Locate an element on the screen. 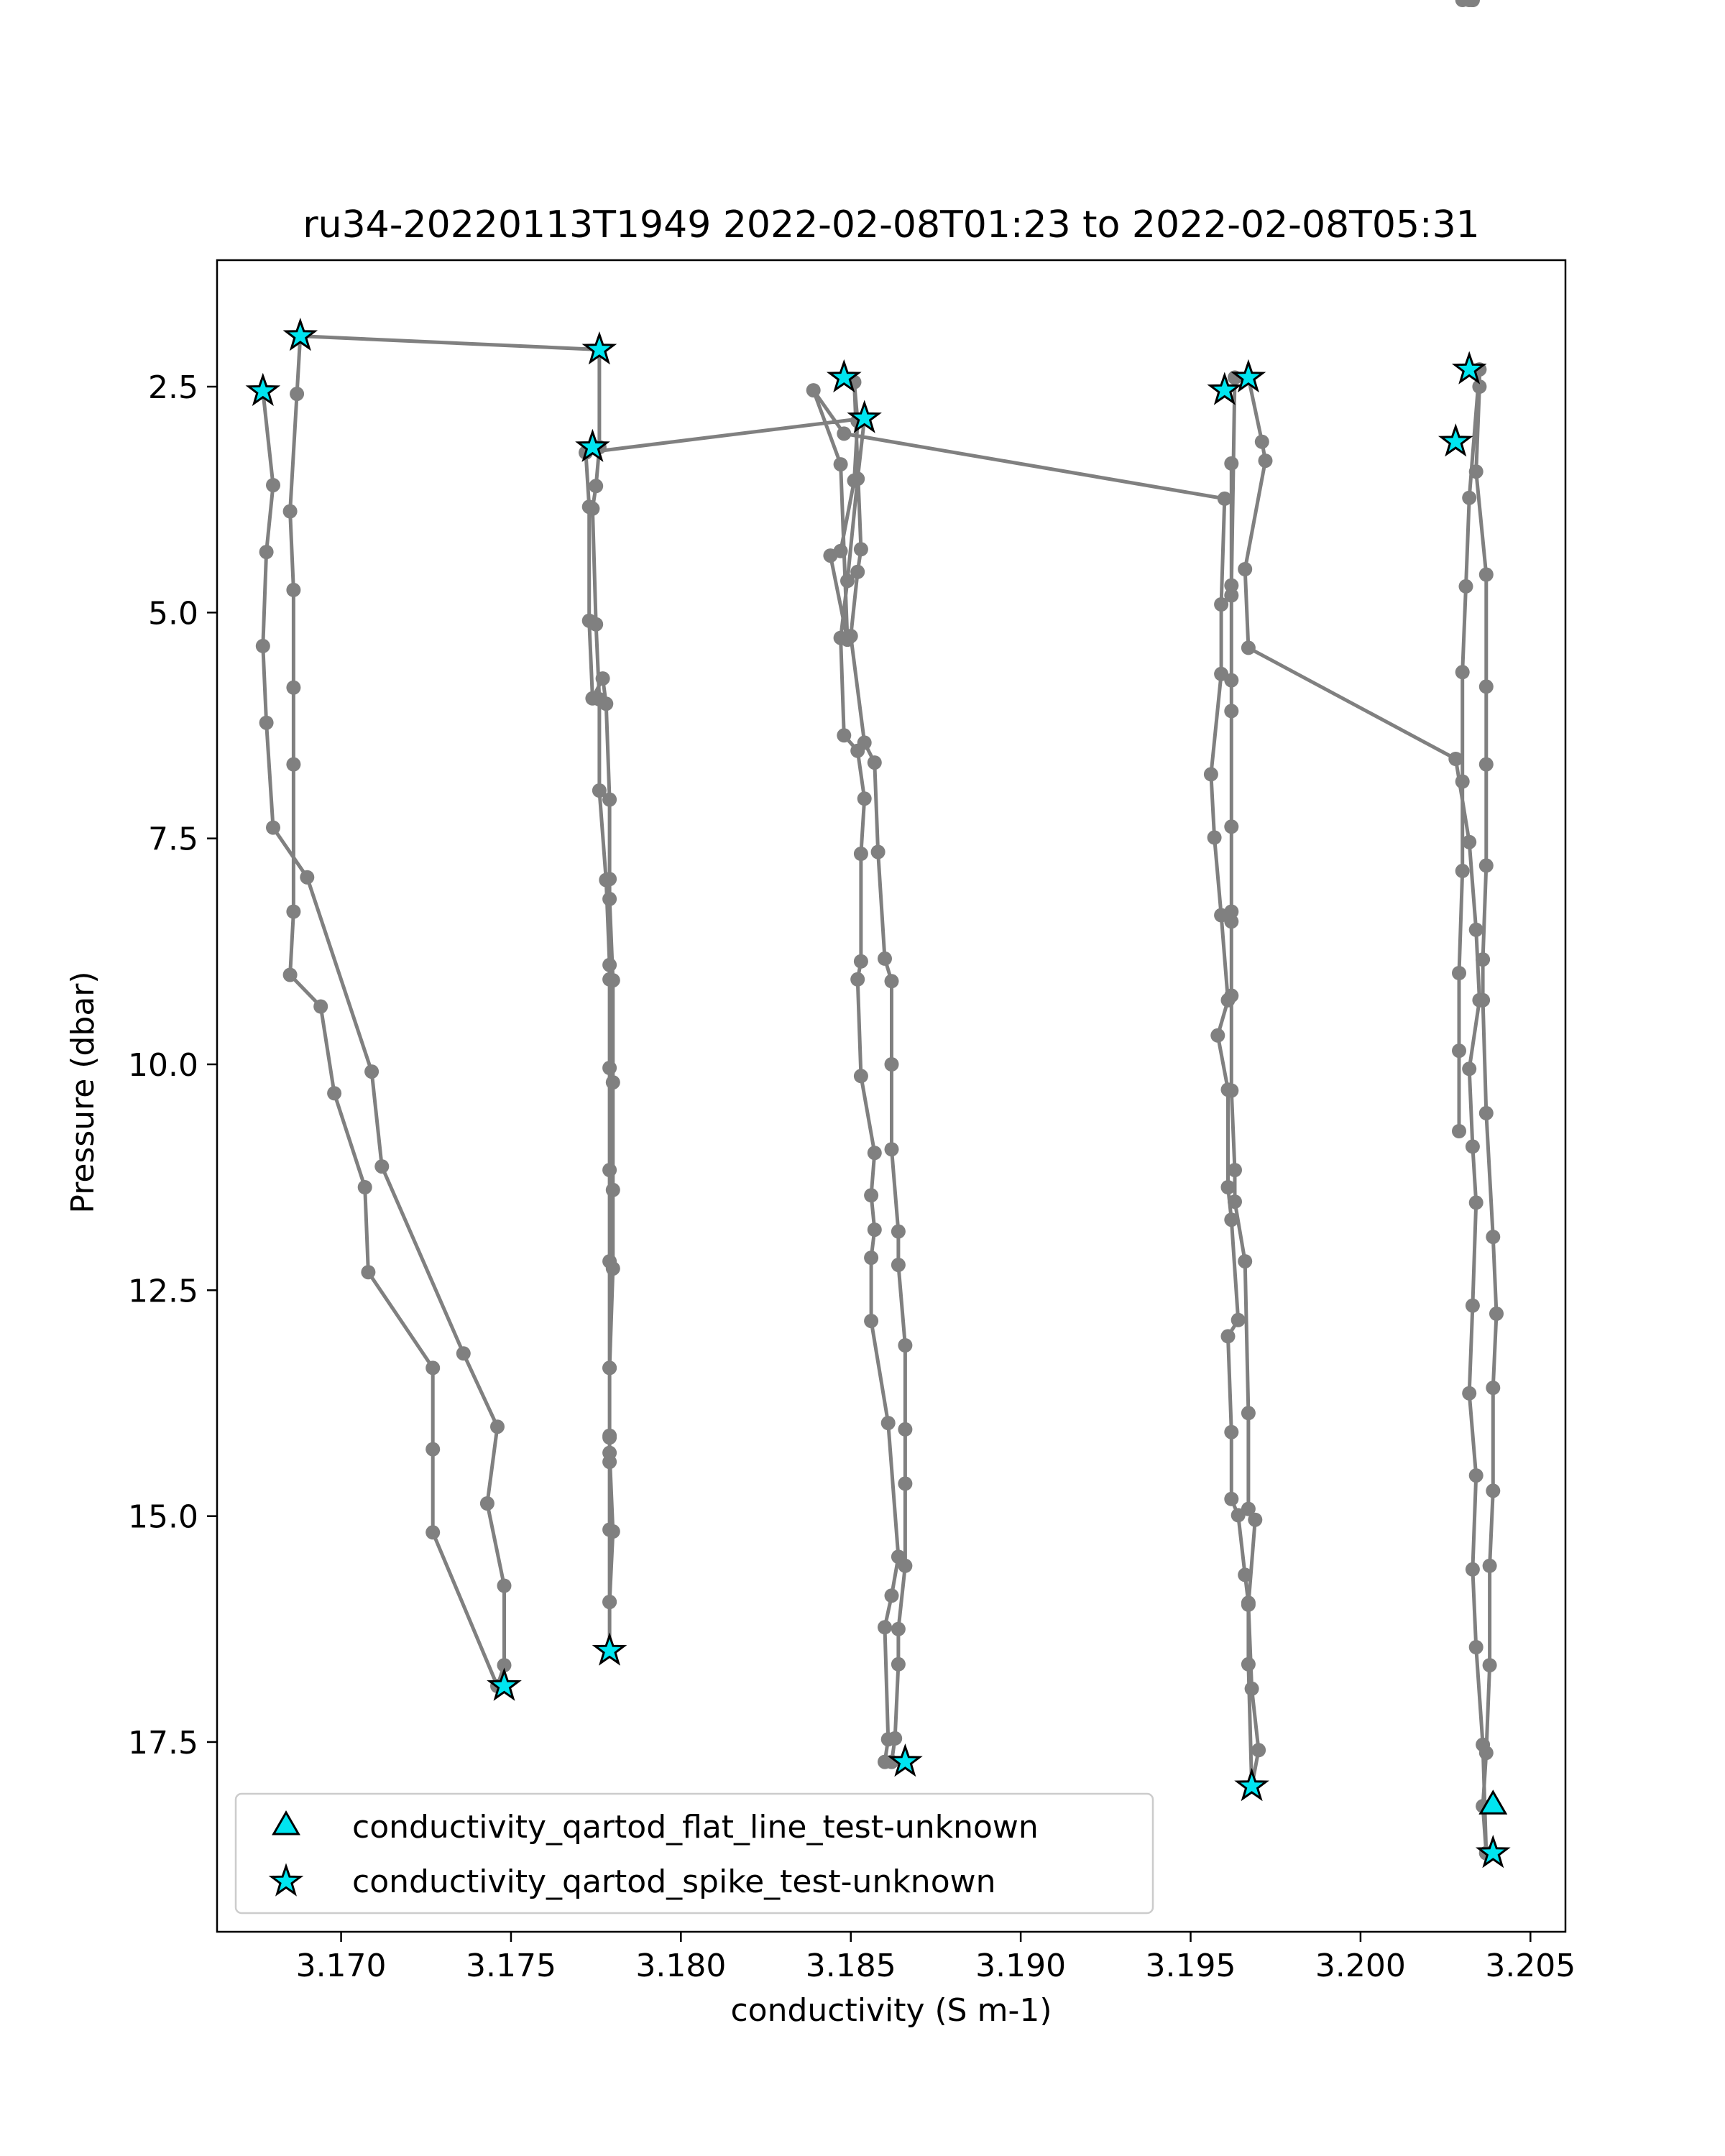  y-tick-label: 15.0 is located at coordinates (163, 1518).